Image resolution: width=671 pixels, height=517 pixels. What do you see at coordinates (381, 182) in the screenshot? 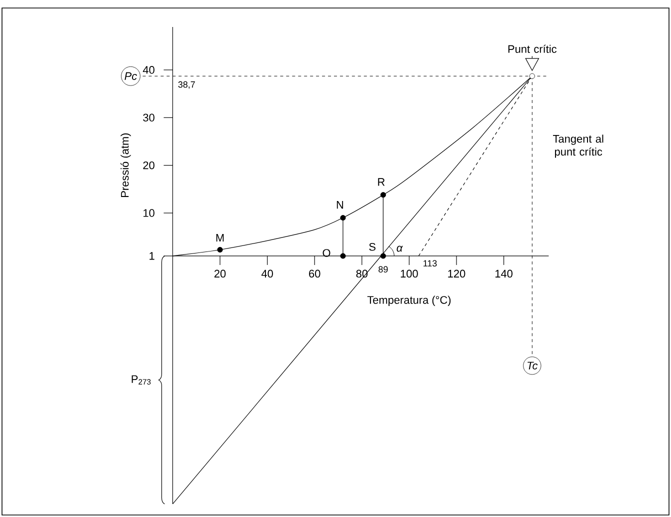
I see `annotation: R` at bounding box center [381, 182].